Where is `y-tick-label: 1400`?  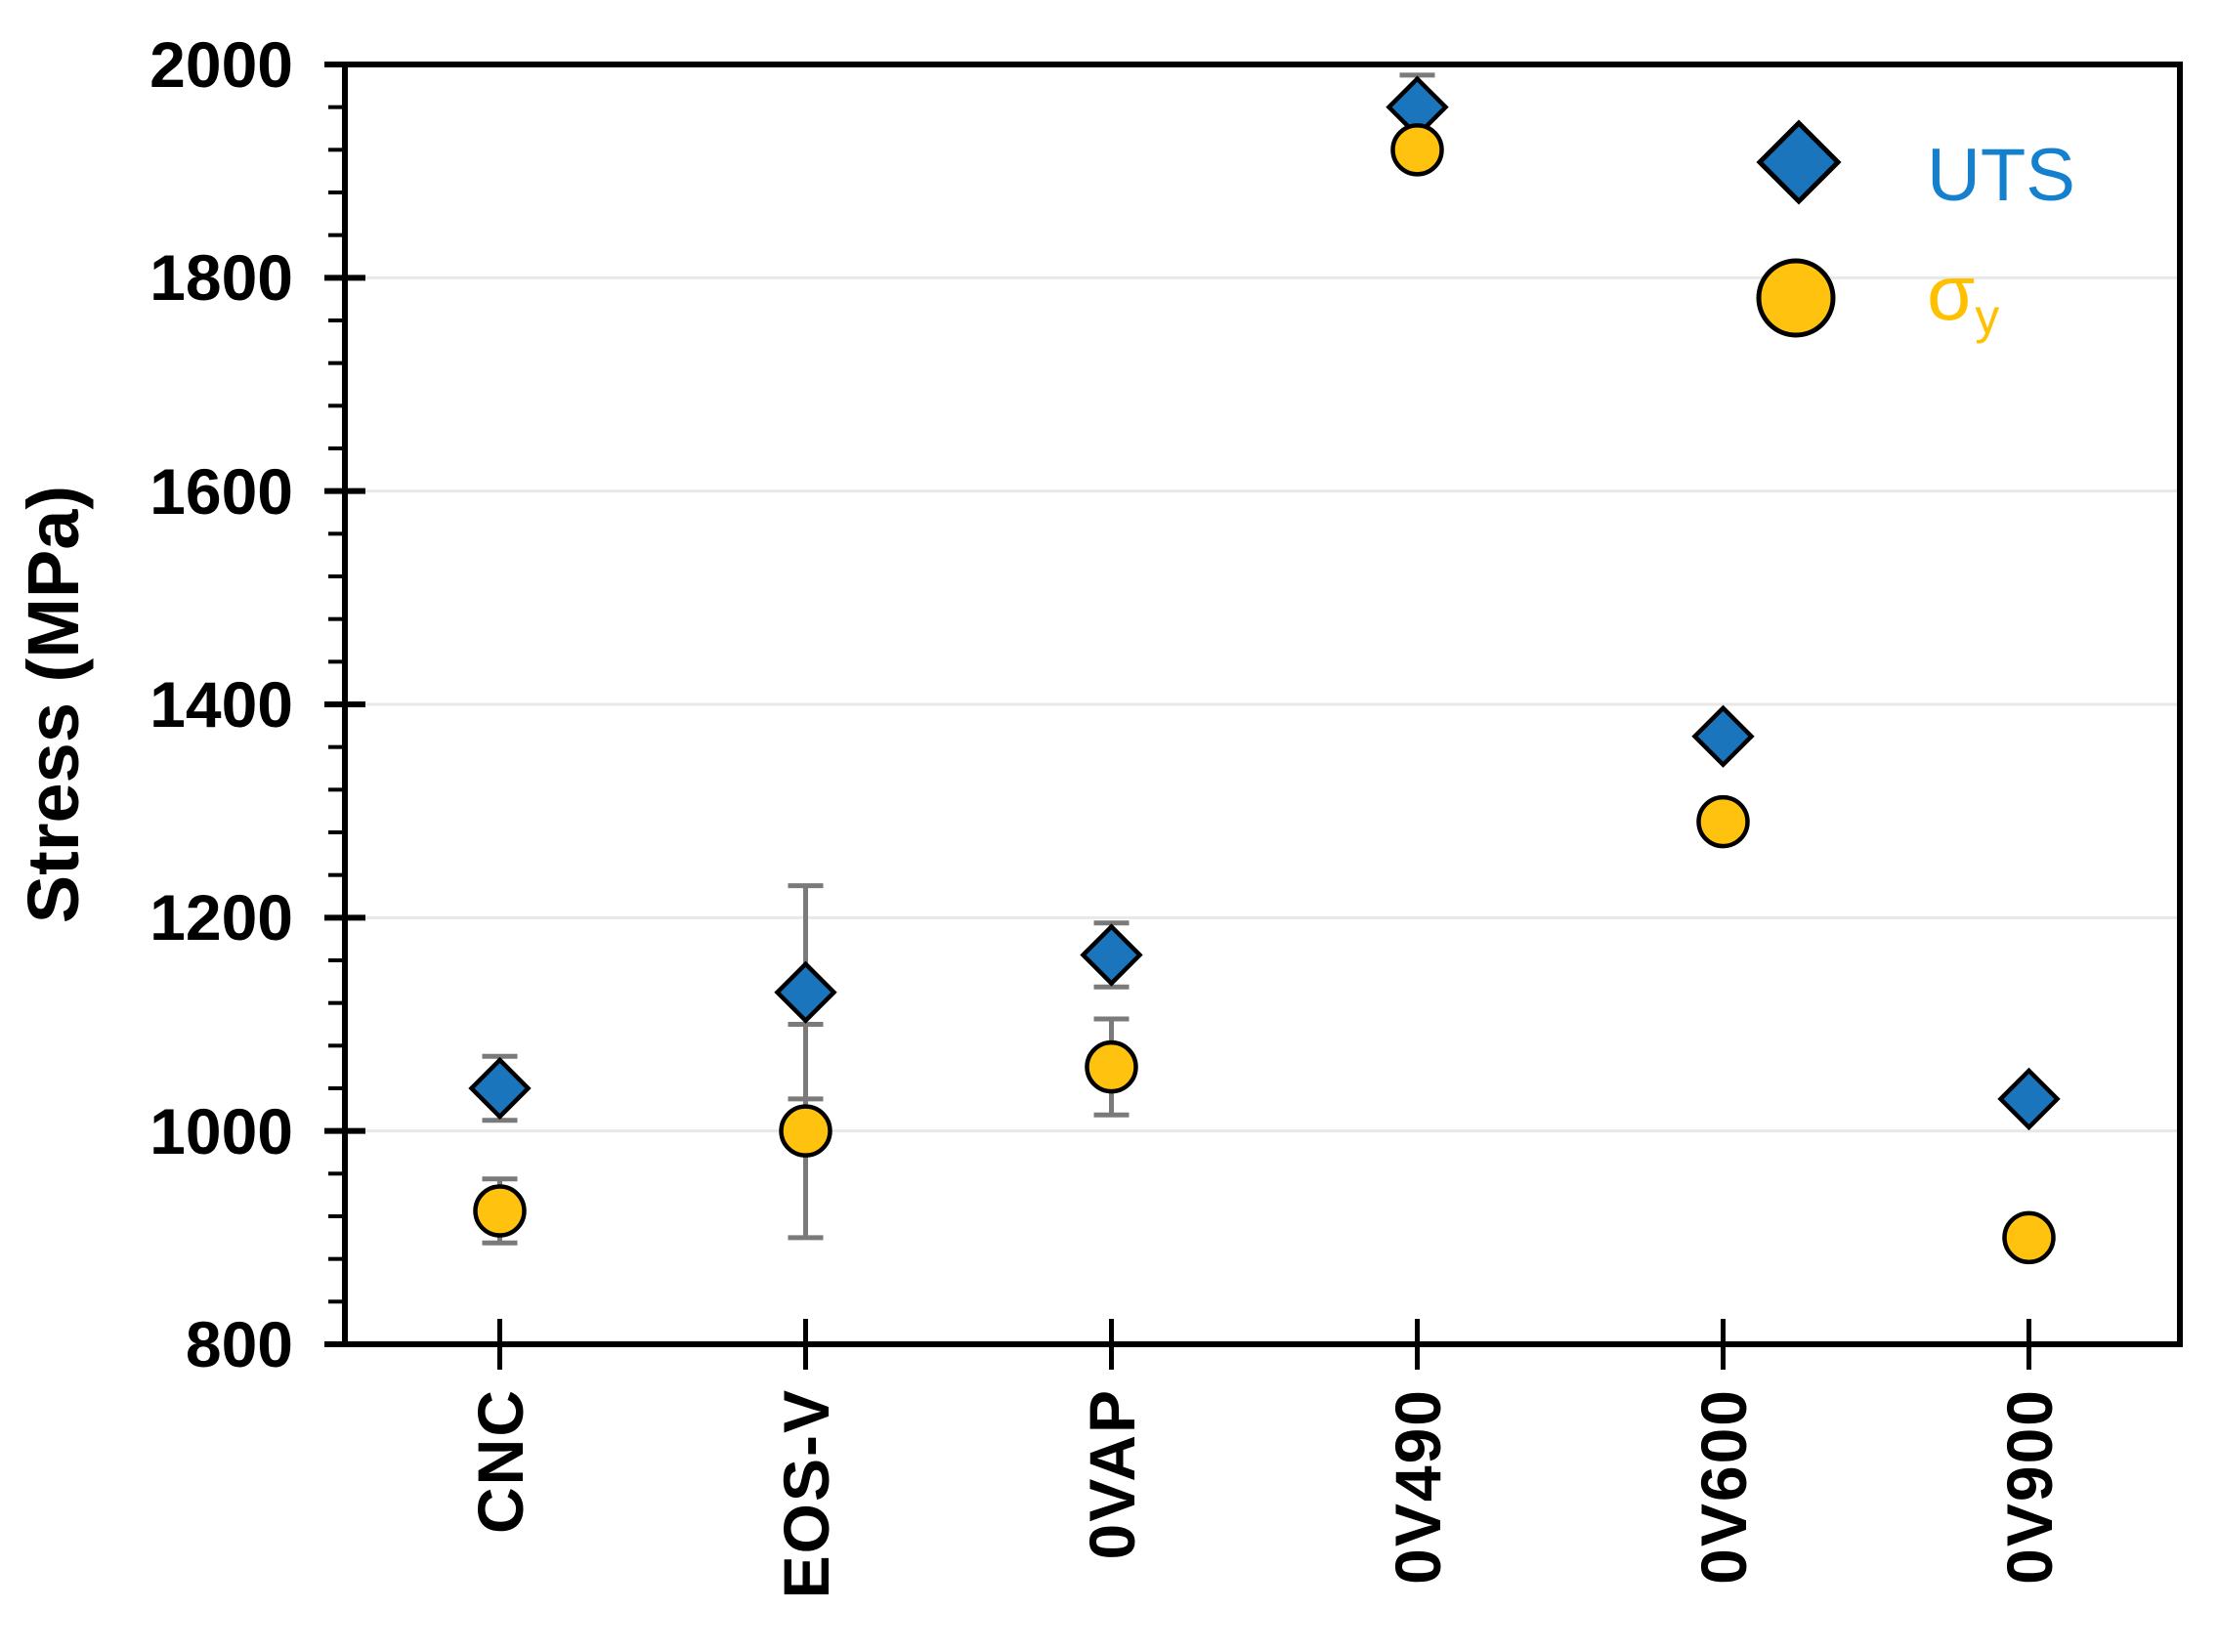 y-tick-label: 1400 is located at coordinates (221, 704).